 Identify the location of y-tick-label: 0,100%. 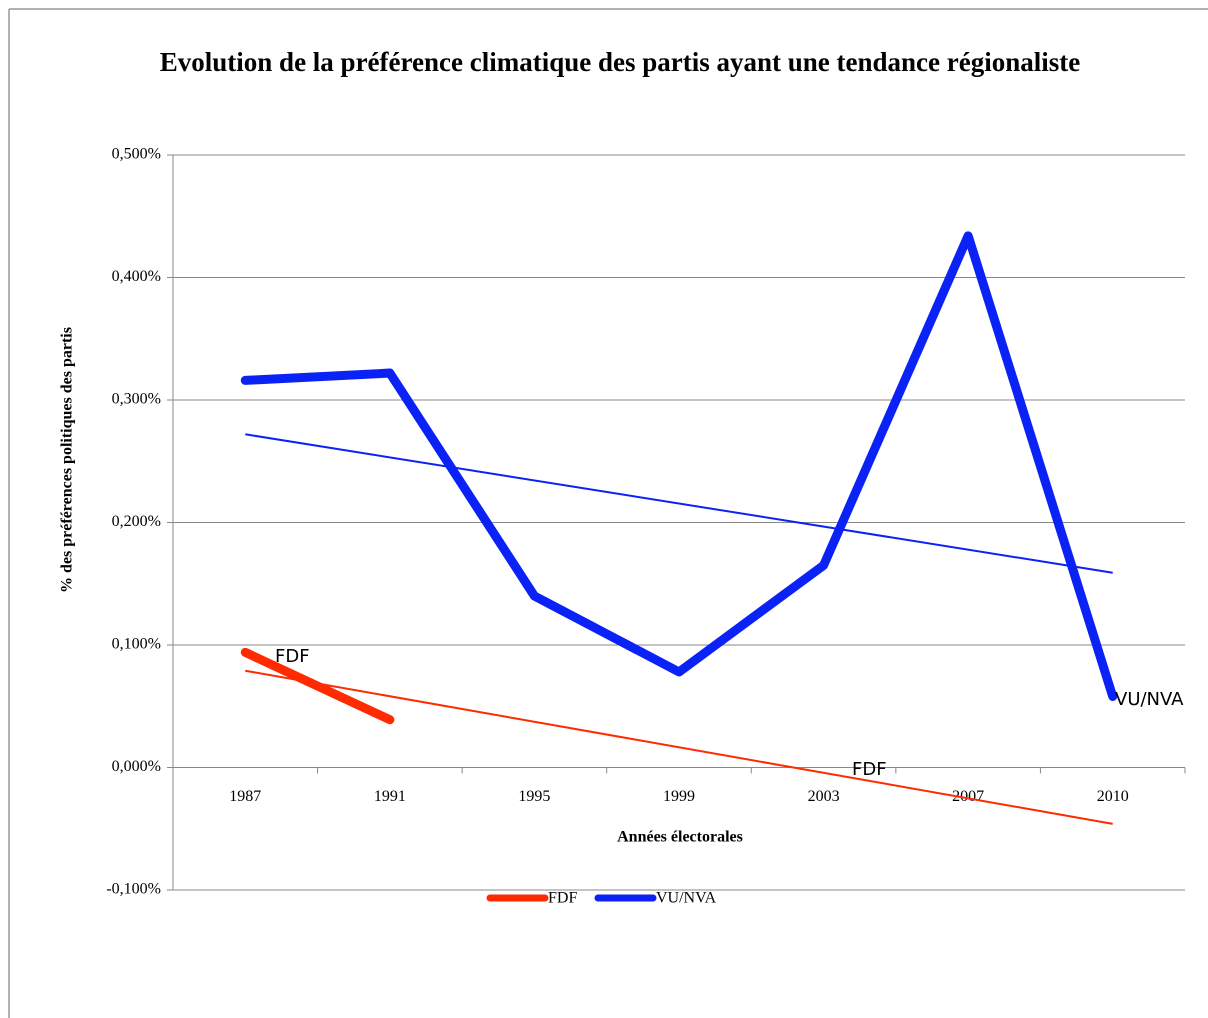
(136, 644).